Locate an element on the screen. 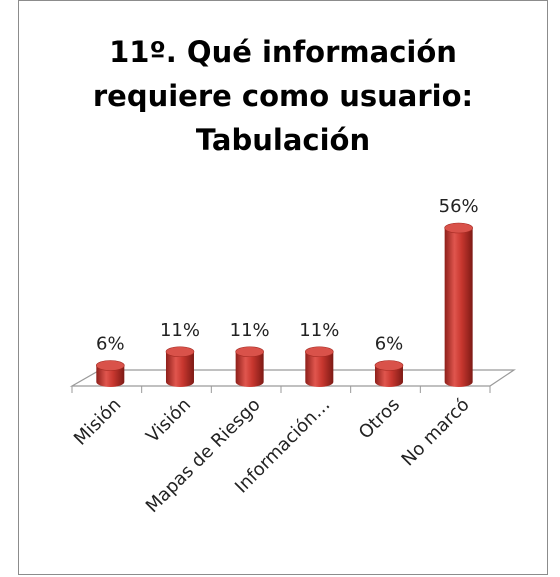 Image resolution: width=560 pixels, height=577 pixels. x-tick-label: Otros is located at coordinates (379, 418).